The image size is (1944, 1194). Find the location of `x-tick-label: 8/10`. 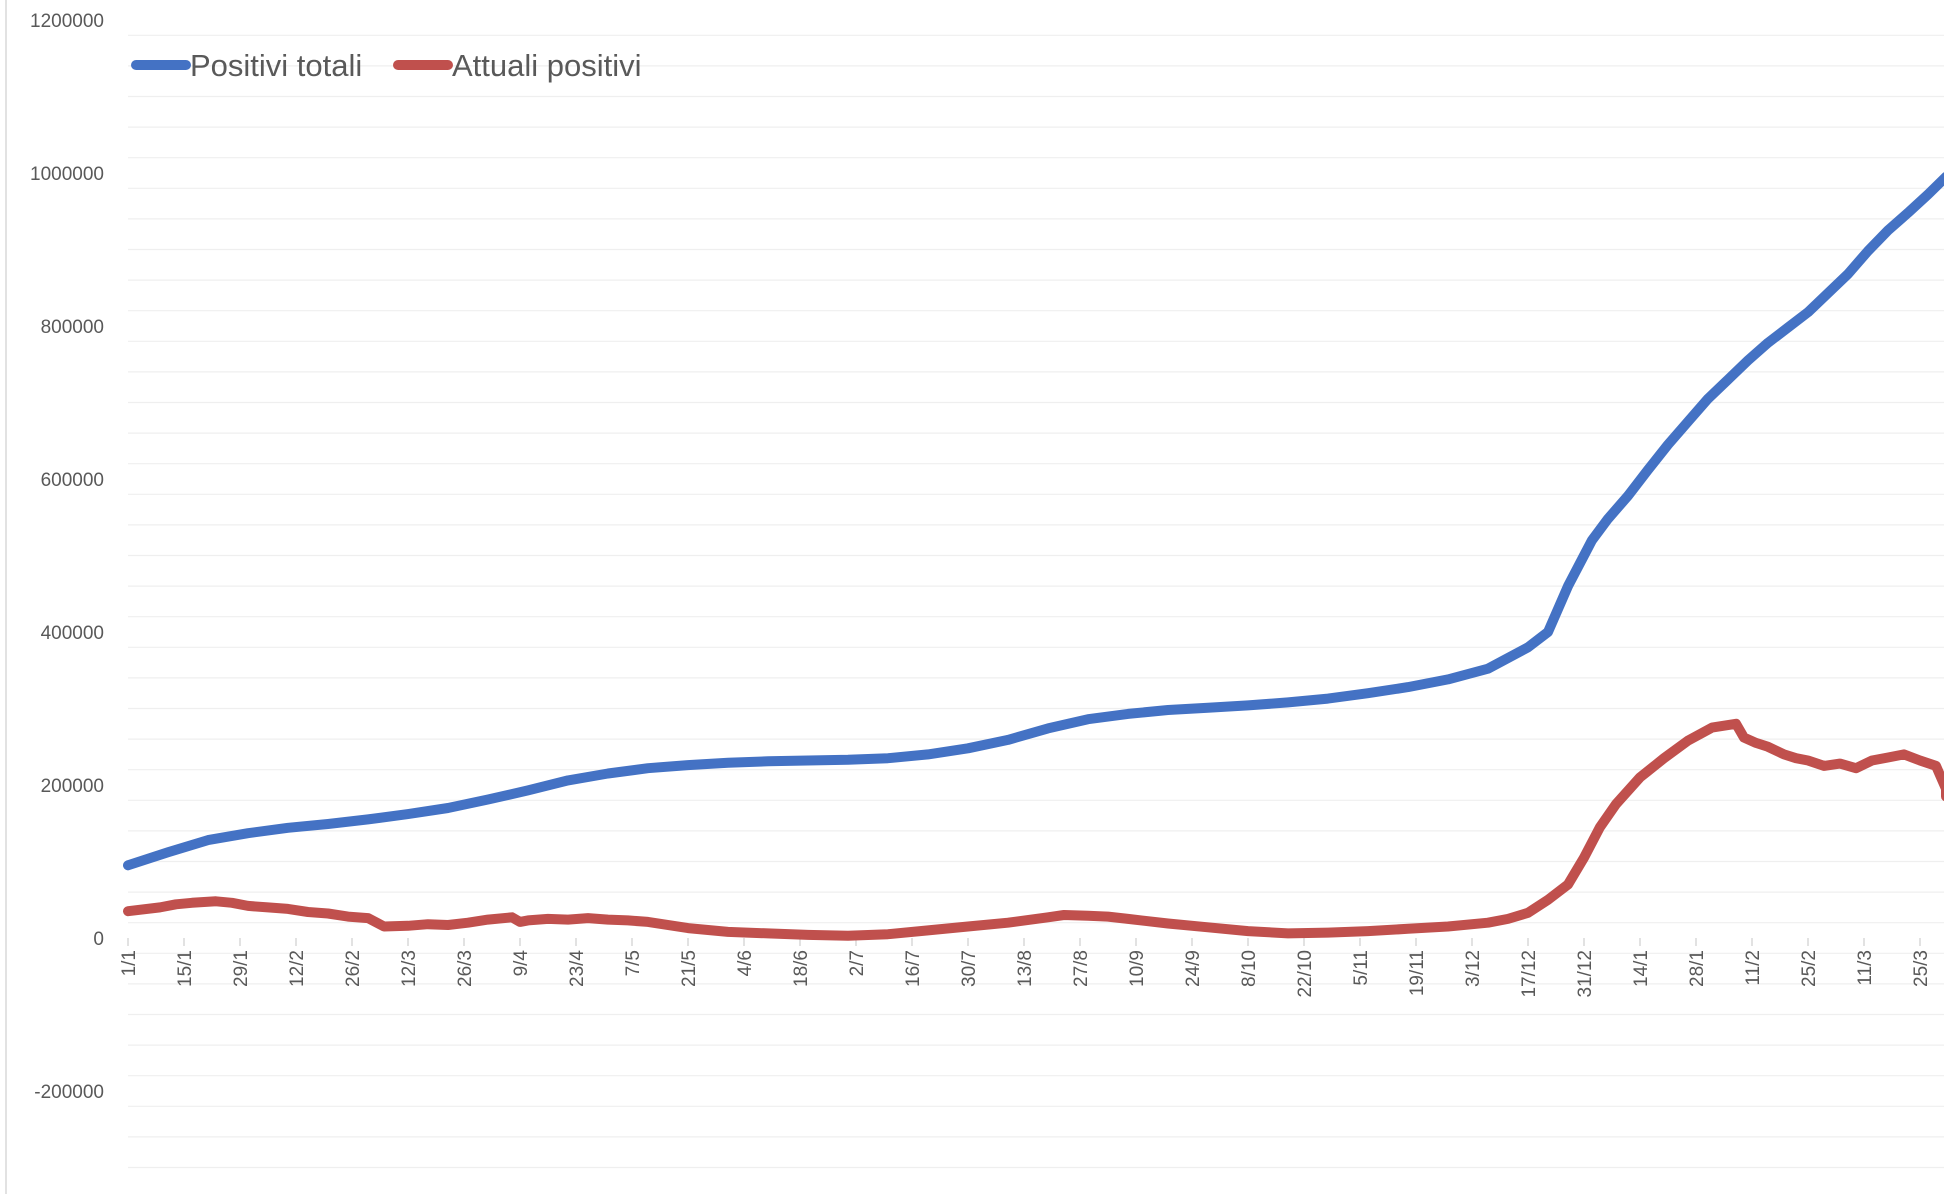

x-tick-label: 8/10 is located at coordinates (1249, 968).